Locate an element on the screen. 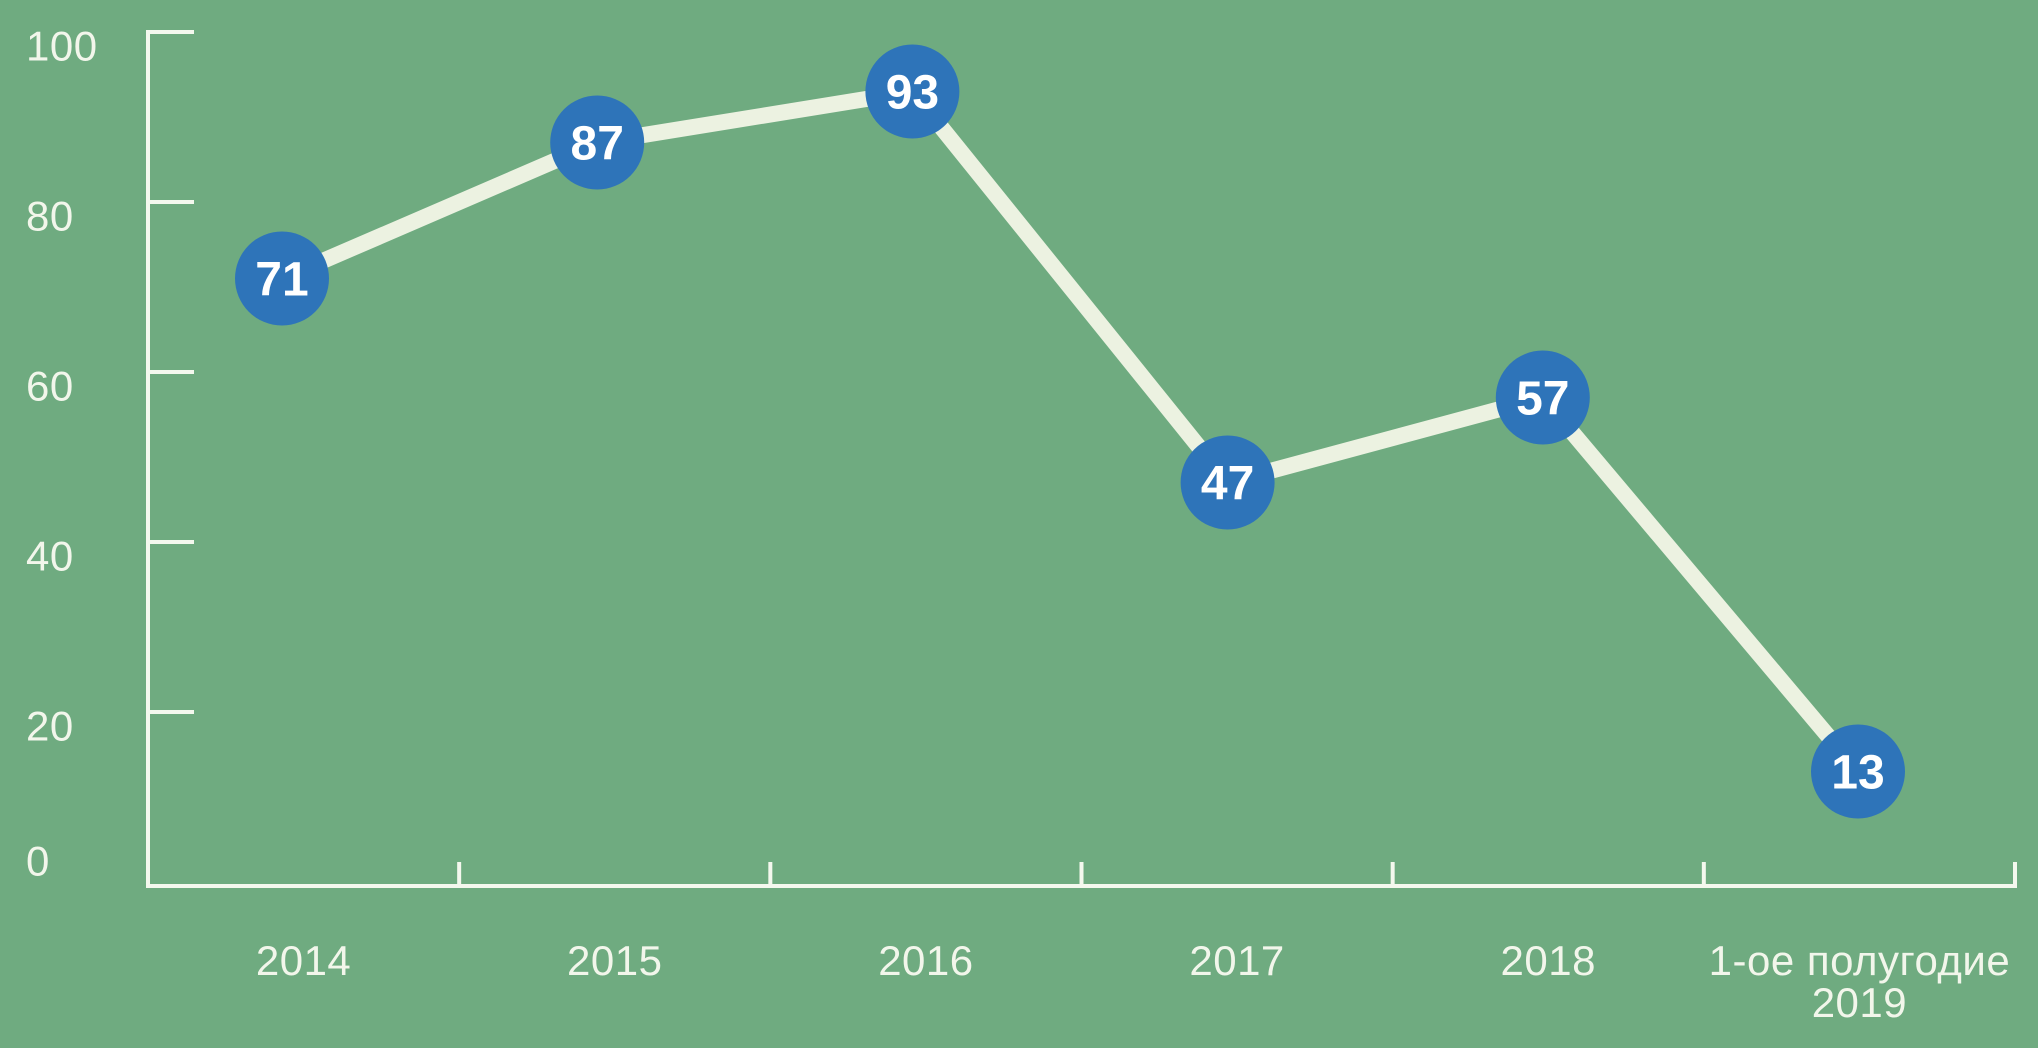 Image resolution: width=2038 pixels, height=1048 pixels. y-tick-label: 0 is located at coordinates (38, 861).